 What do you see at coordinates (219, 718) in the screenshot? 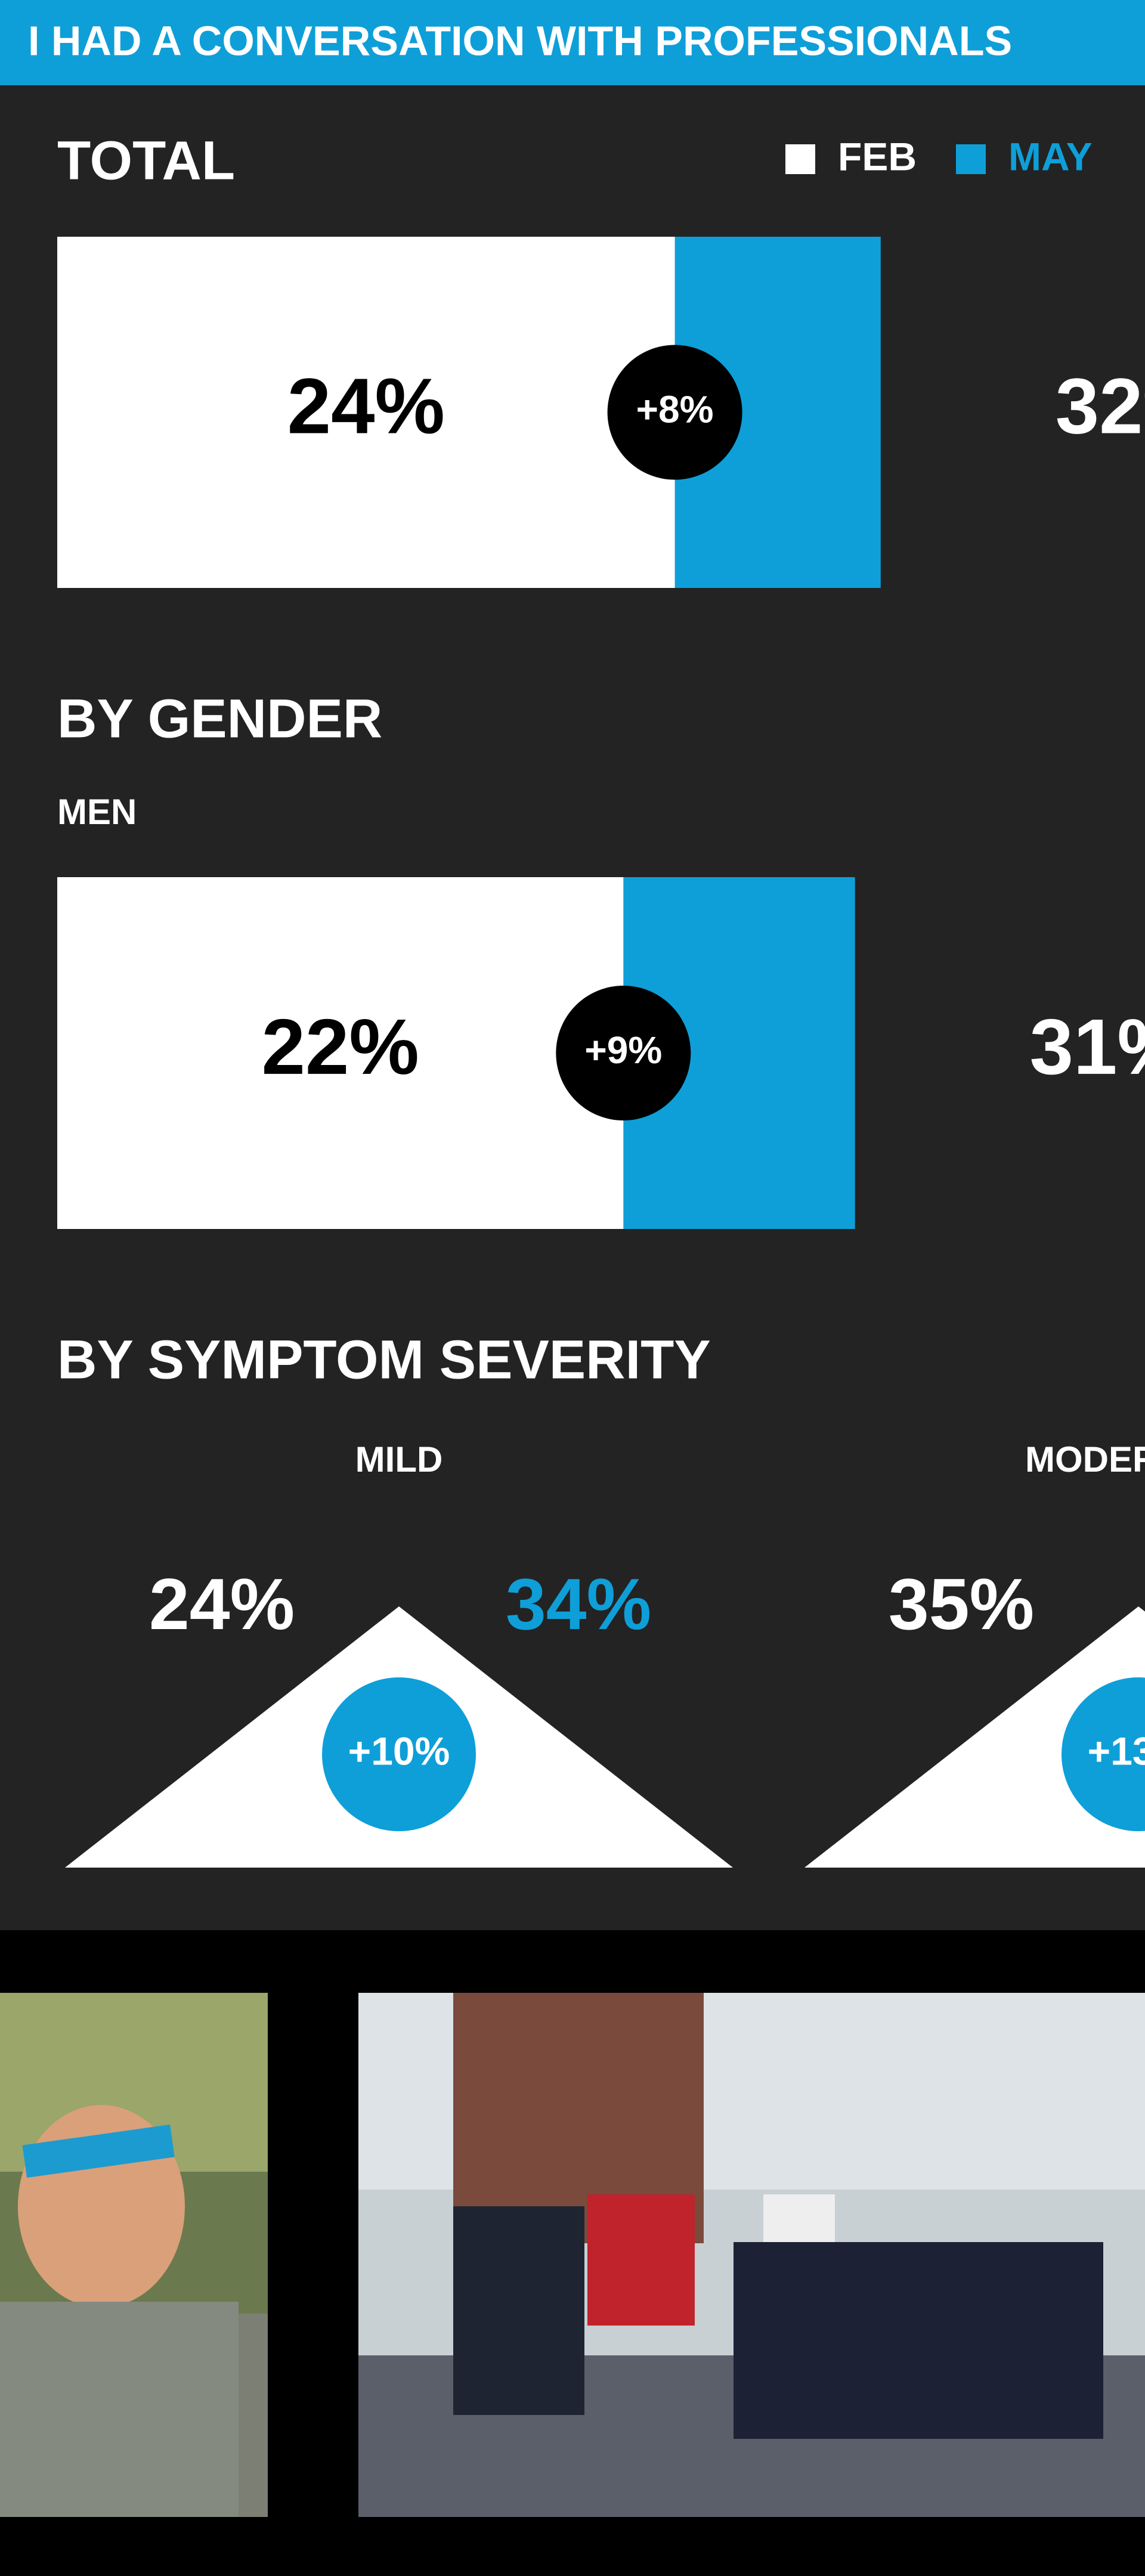
I see `chart-title: BY GENDER` at bounding box center [219, 718].